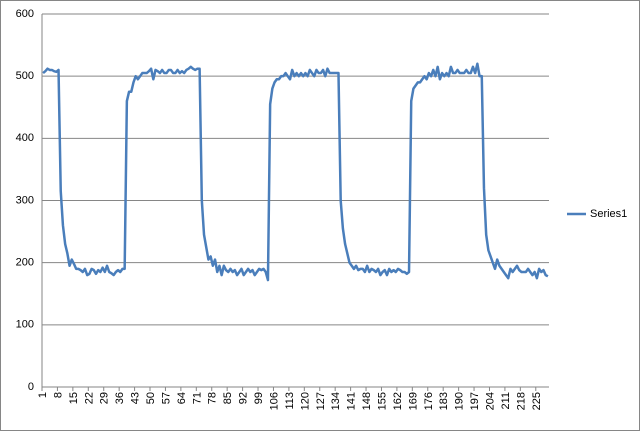 The width and height of the screenshot is (640, 431). What do you see at coordinates (213, 398) in the screenshot?
I see `x-tick-label: 78` at bounding box center [213, 398].